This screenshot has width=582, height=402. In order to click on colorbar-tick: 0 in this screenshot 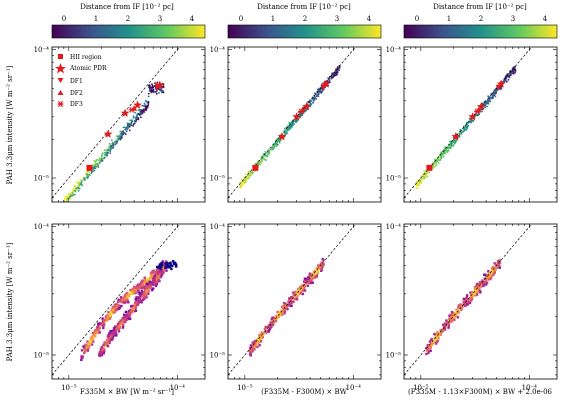, I will do `click(417, 19)`.